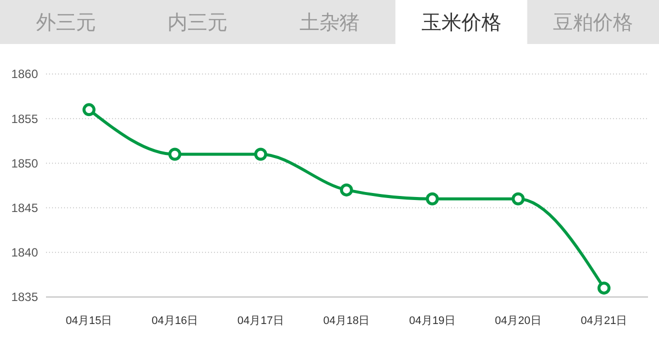  I want to click on text: 土杂猪, so click(330, 22).